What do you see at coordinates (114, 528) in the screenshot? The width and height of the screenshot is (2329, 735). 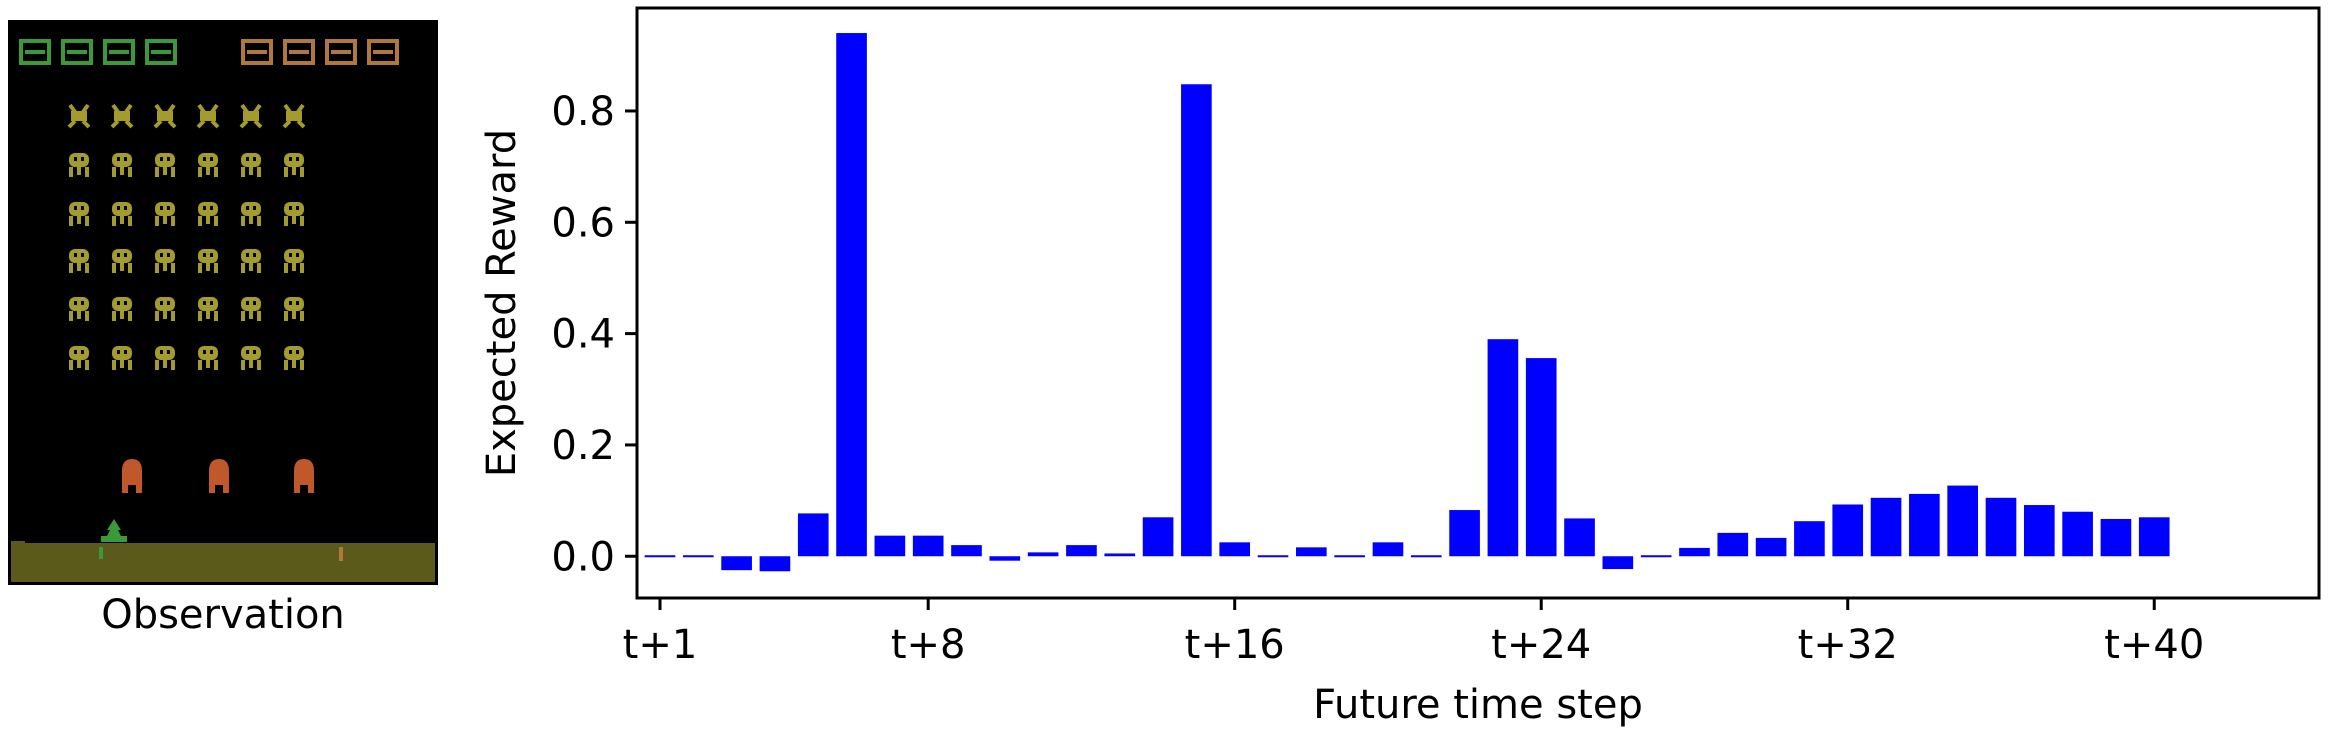 I see `player-cannon` at bounding box center [114, 528].